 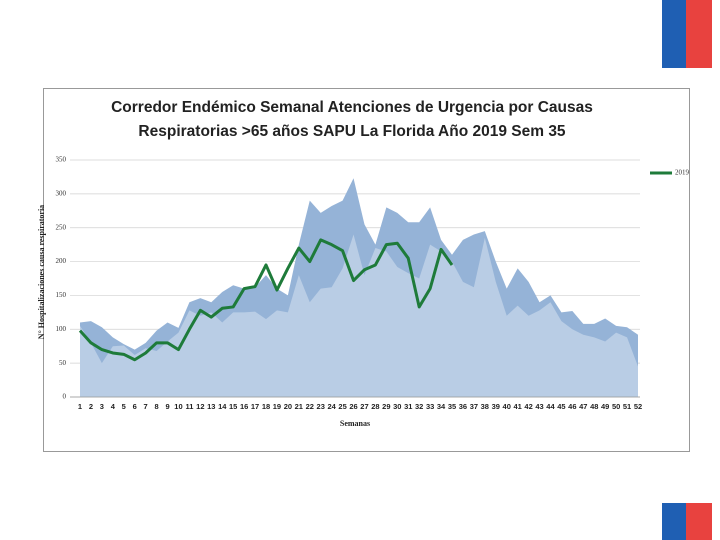 What do you see at coordinates (277, 406) in the screenshot?
I see `x-tick-label: 19` at bounding box center [277, 406].